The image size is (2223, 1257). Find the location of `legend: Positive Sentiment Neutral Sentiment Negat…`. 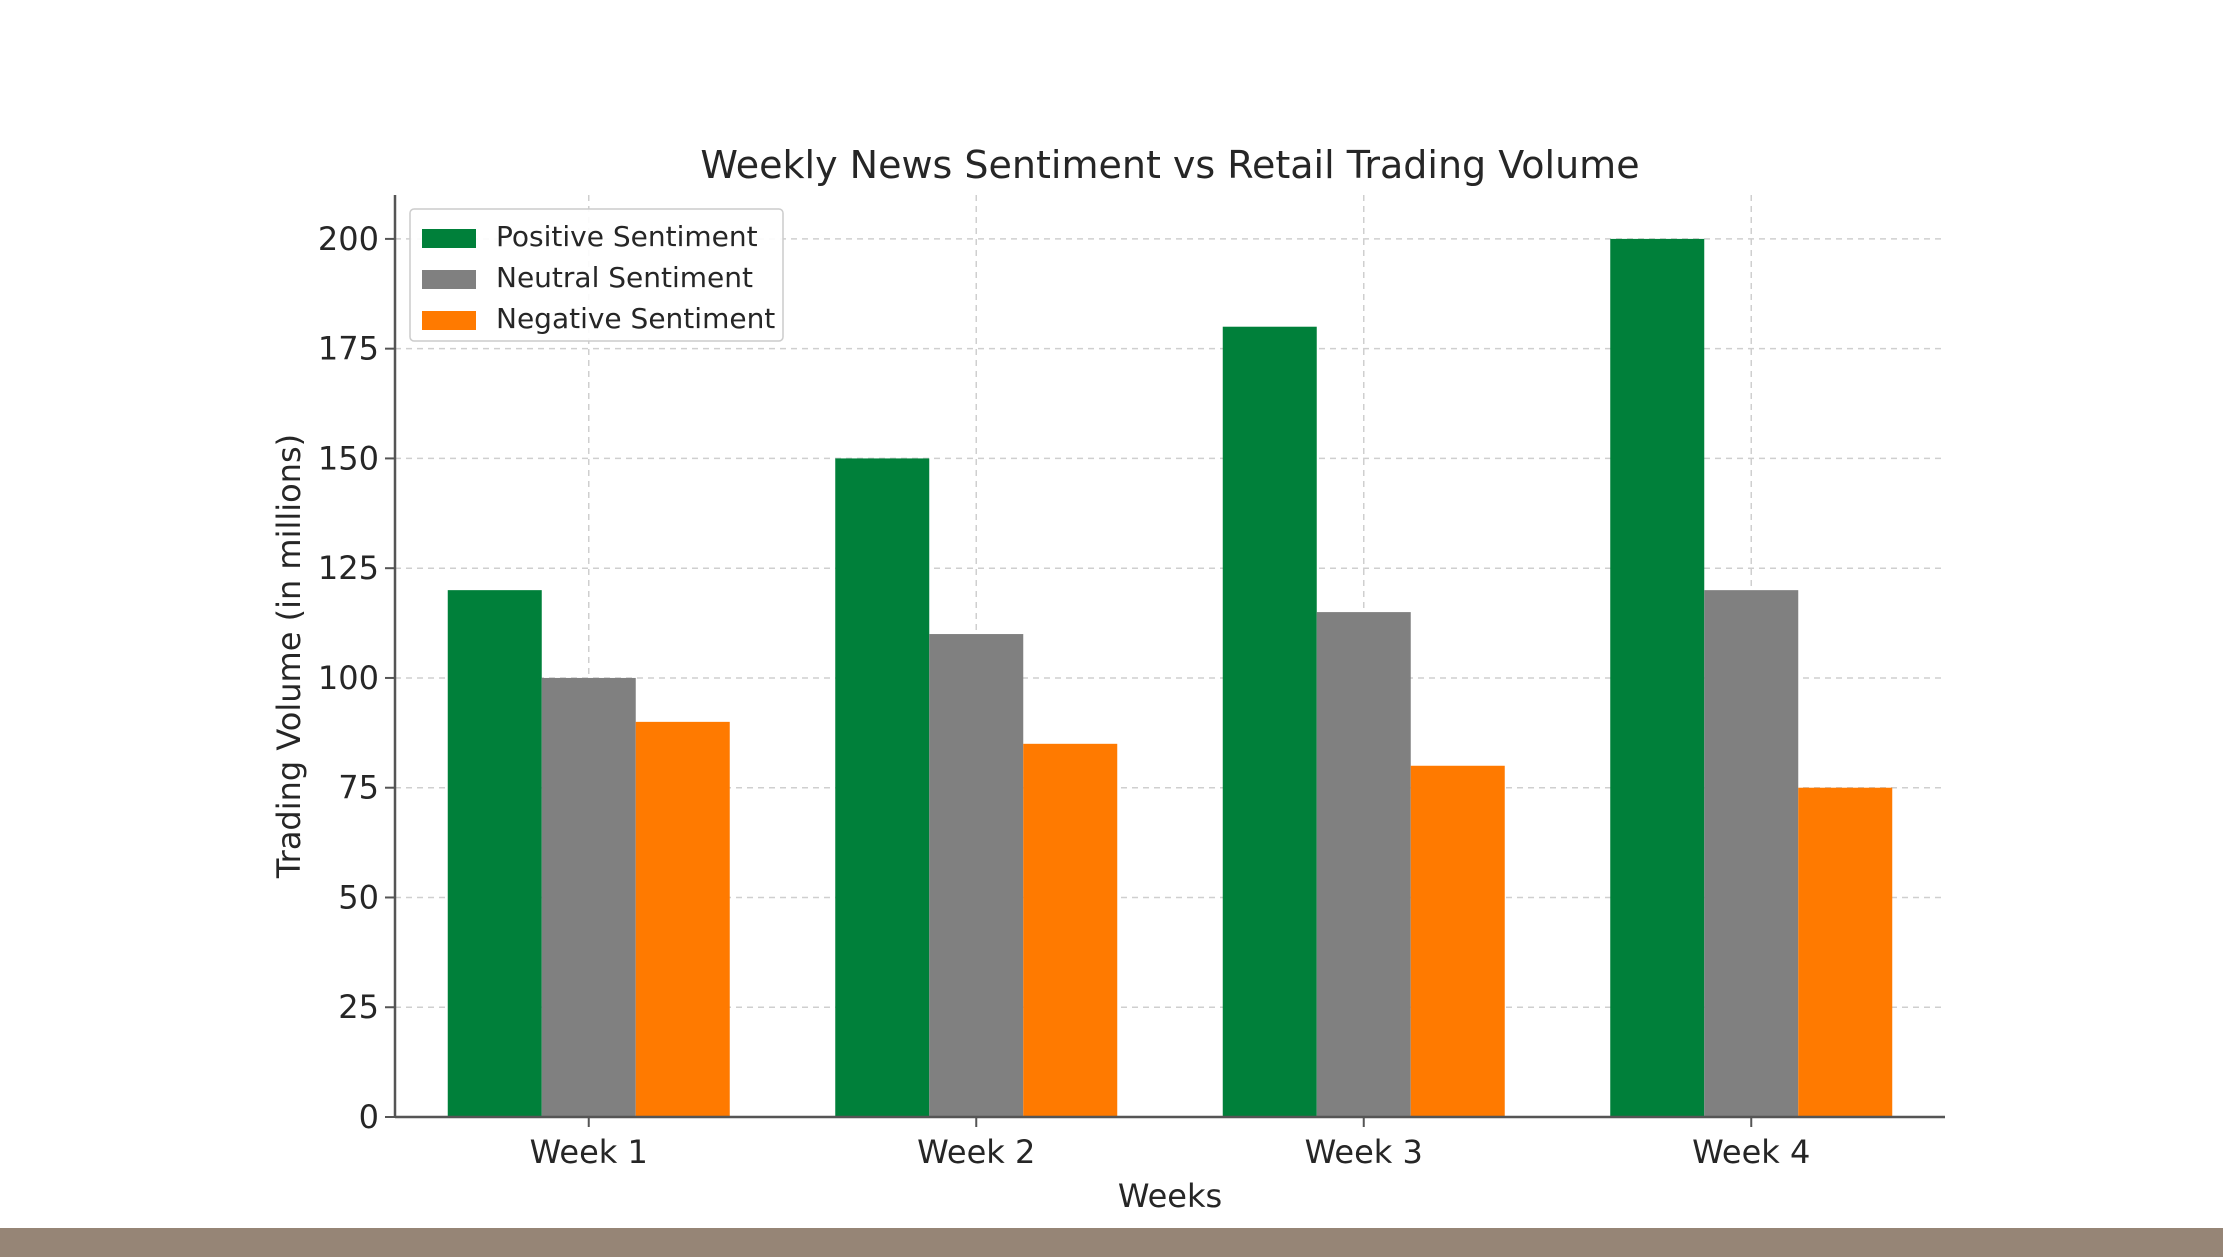

legend: Positive Sentiment Neutral Sentiment Negat… is located at coordinates (596, 275).